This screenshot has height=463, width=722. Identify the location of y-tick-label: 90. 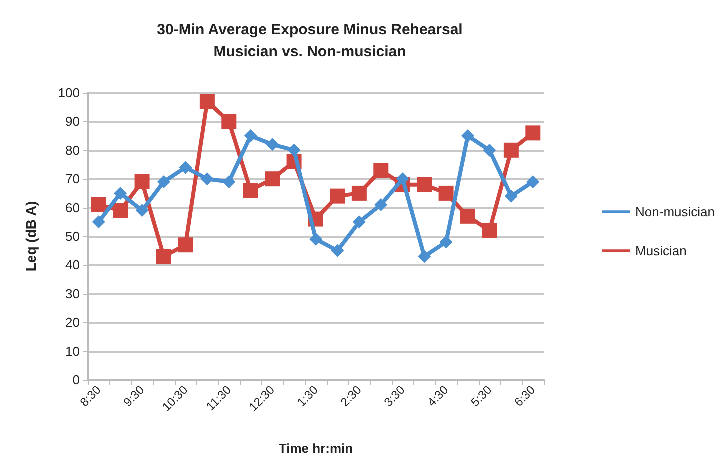
(73, 122).